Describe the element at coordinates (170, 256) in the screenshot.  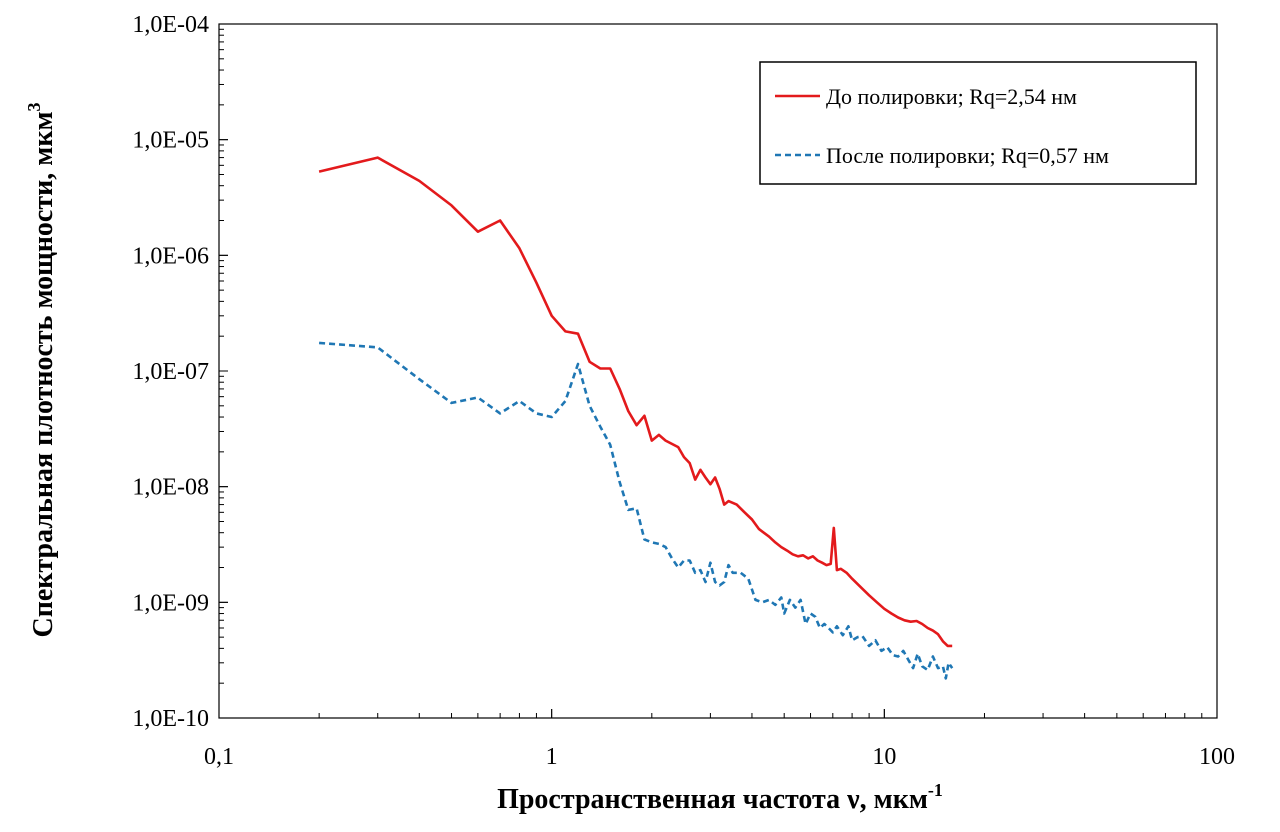
I see `y-tick-label: 1,0E-06` at that location.